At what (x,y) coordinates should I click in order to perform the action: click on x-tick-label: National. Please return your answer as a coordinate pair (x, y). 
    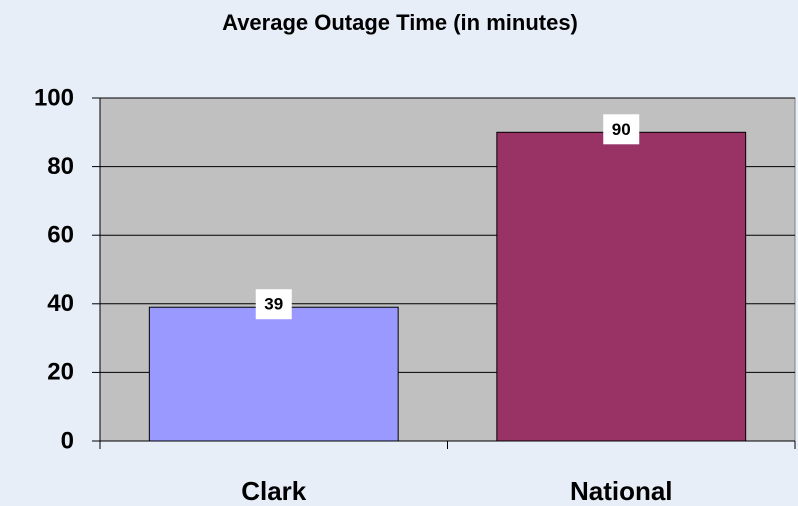
    Looking at the image, I should click on (621, 491).